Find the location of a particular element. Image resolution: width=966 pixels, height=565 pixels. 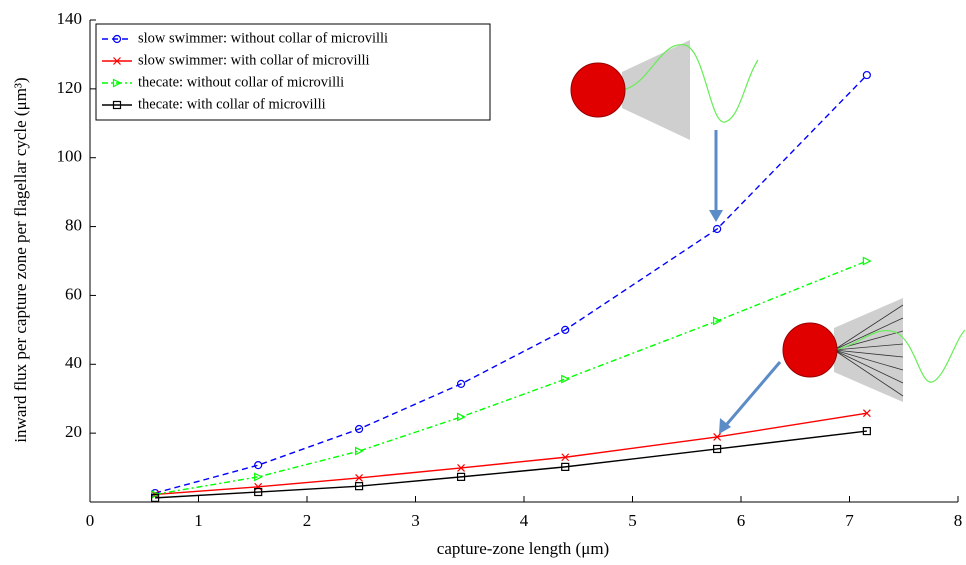

legend-label: slow swimmer: with collar of microvilli is located at coordinates (254, 60).